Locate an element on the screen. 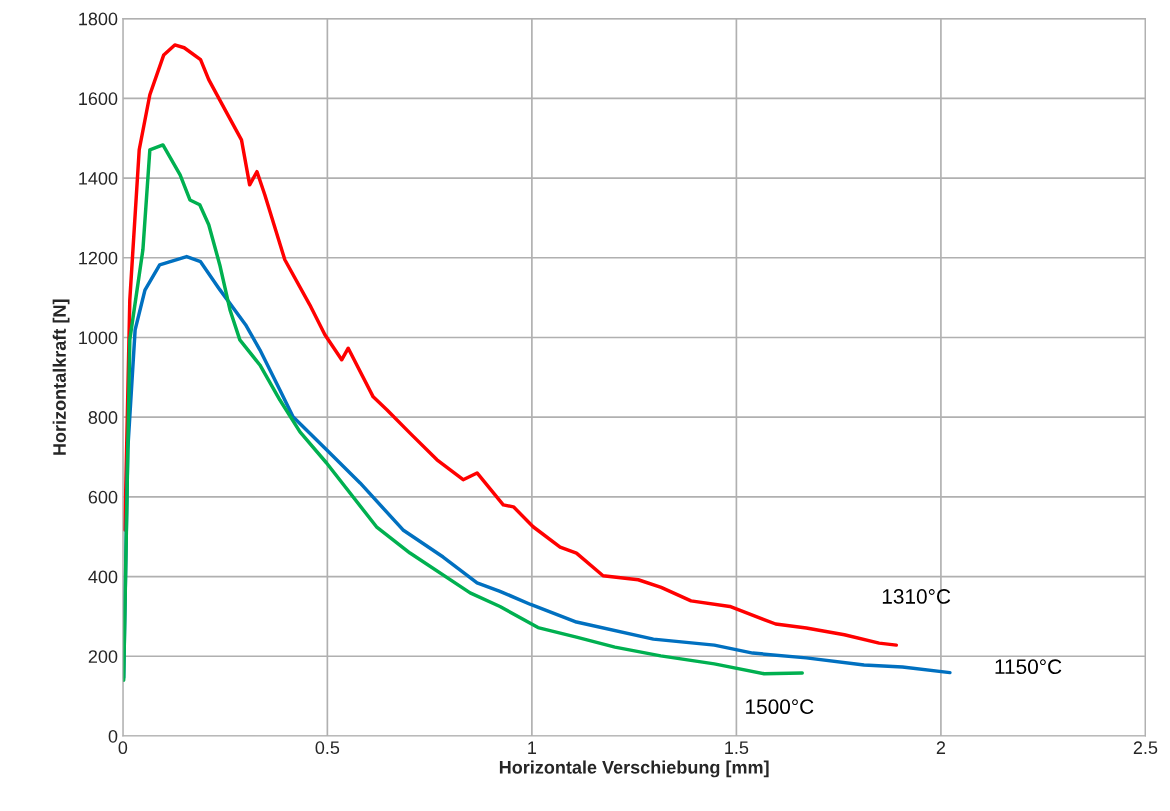  y-tick-label: 800 is located at coordinates (103, 417).